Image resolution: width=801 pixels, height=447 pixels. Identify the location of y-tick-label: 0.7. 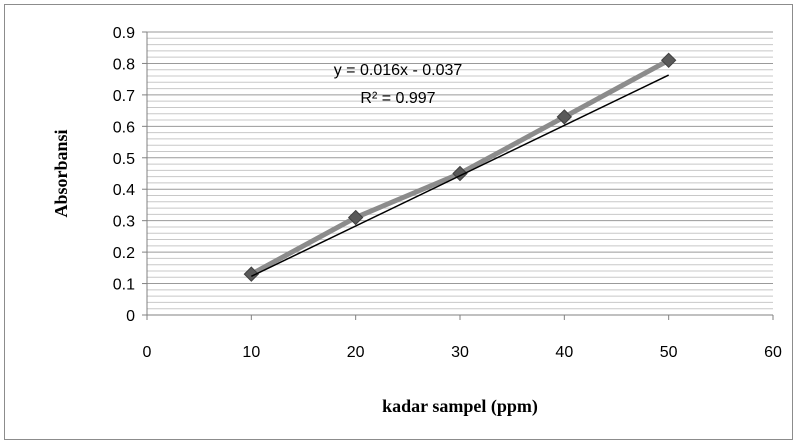
(124, 96).